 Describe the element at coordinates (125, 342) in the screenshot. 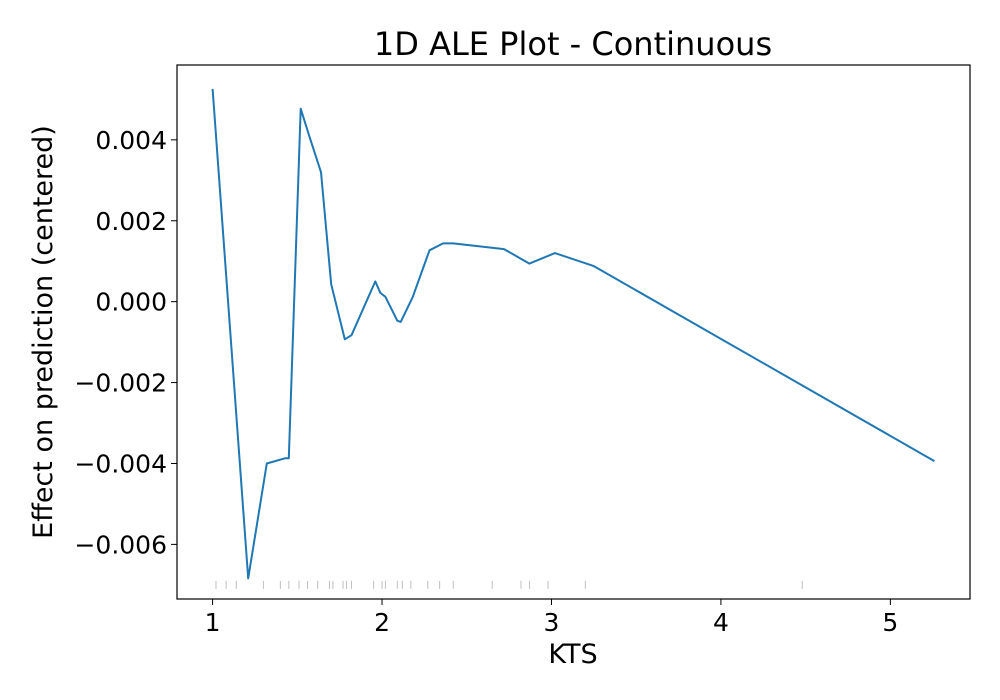

I see `y-axis-ticks: −0.006 −0.004 −0.002 0.000 0.002 0.004` at that location.